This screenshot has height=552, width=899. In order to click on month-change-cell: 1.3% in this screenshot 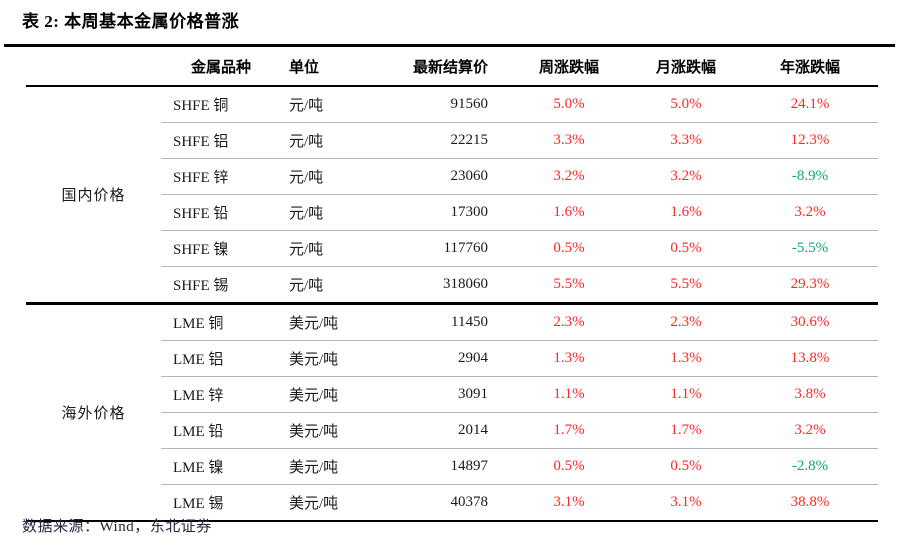, I will do `click(686, 358)`.